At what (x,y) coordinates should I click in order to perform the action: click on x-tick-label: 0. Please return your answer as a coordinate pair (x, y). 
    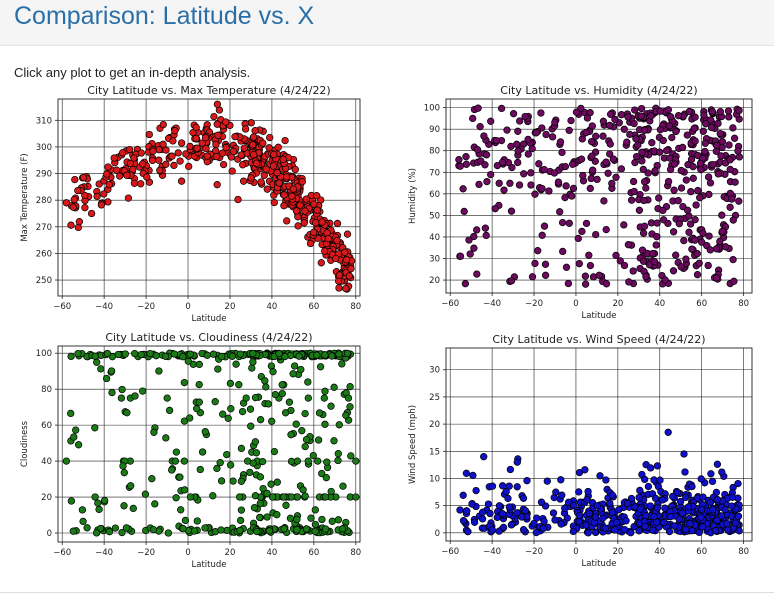
    Looking at the image, I should click on (575, 304).